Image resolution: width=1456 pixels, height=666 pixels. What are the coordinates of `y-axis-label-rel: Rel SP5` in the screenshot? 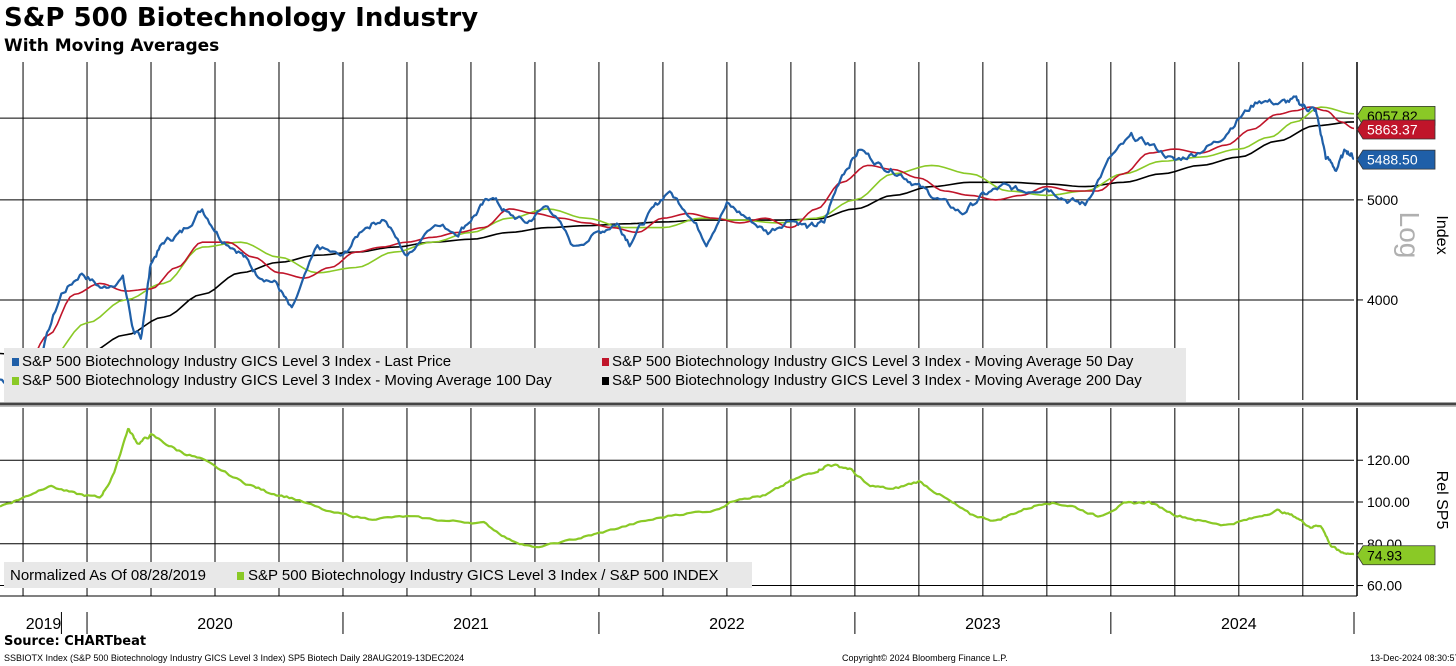 It's located at (1441, 500).